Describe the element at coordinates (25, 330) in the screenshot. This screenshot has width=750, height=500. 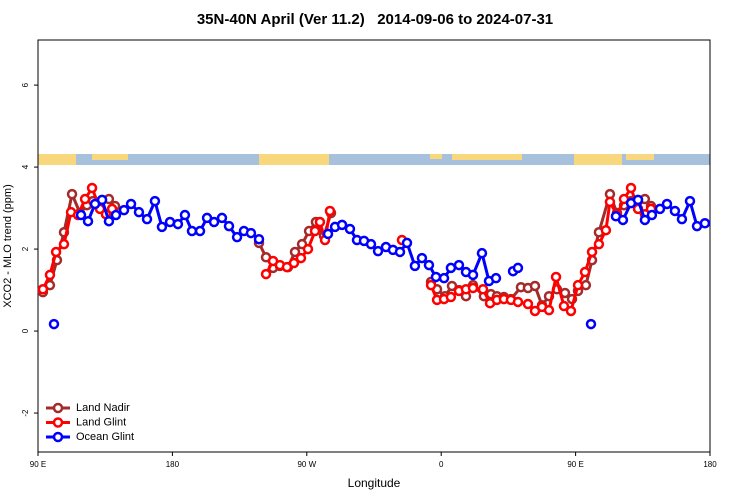
I see `y-tick-label: 0` at that location.